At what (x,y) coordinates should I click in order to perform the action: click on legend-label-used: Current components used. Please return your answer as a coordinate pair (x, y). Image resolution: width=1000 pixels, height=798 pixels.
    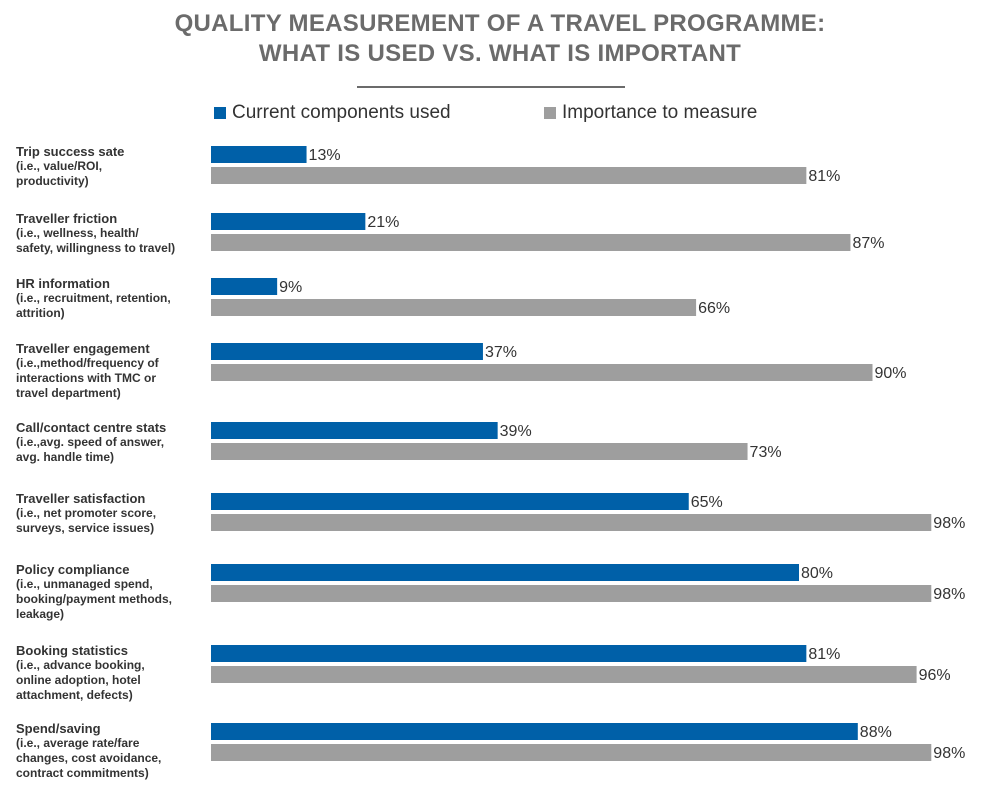
    Looking at the image, I should click on (341, 112).